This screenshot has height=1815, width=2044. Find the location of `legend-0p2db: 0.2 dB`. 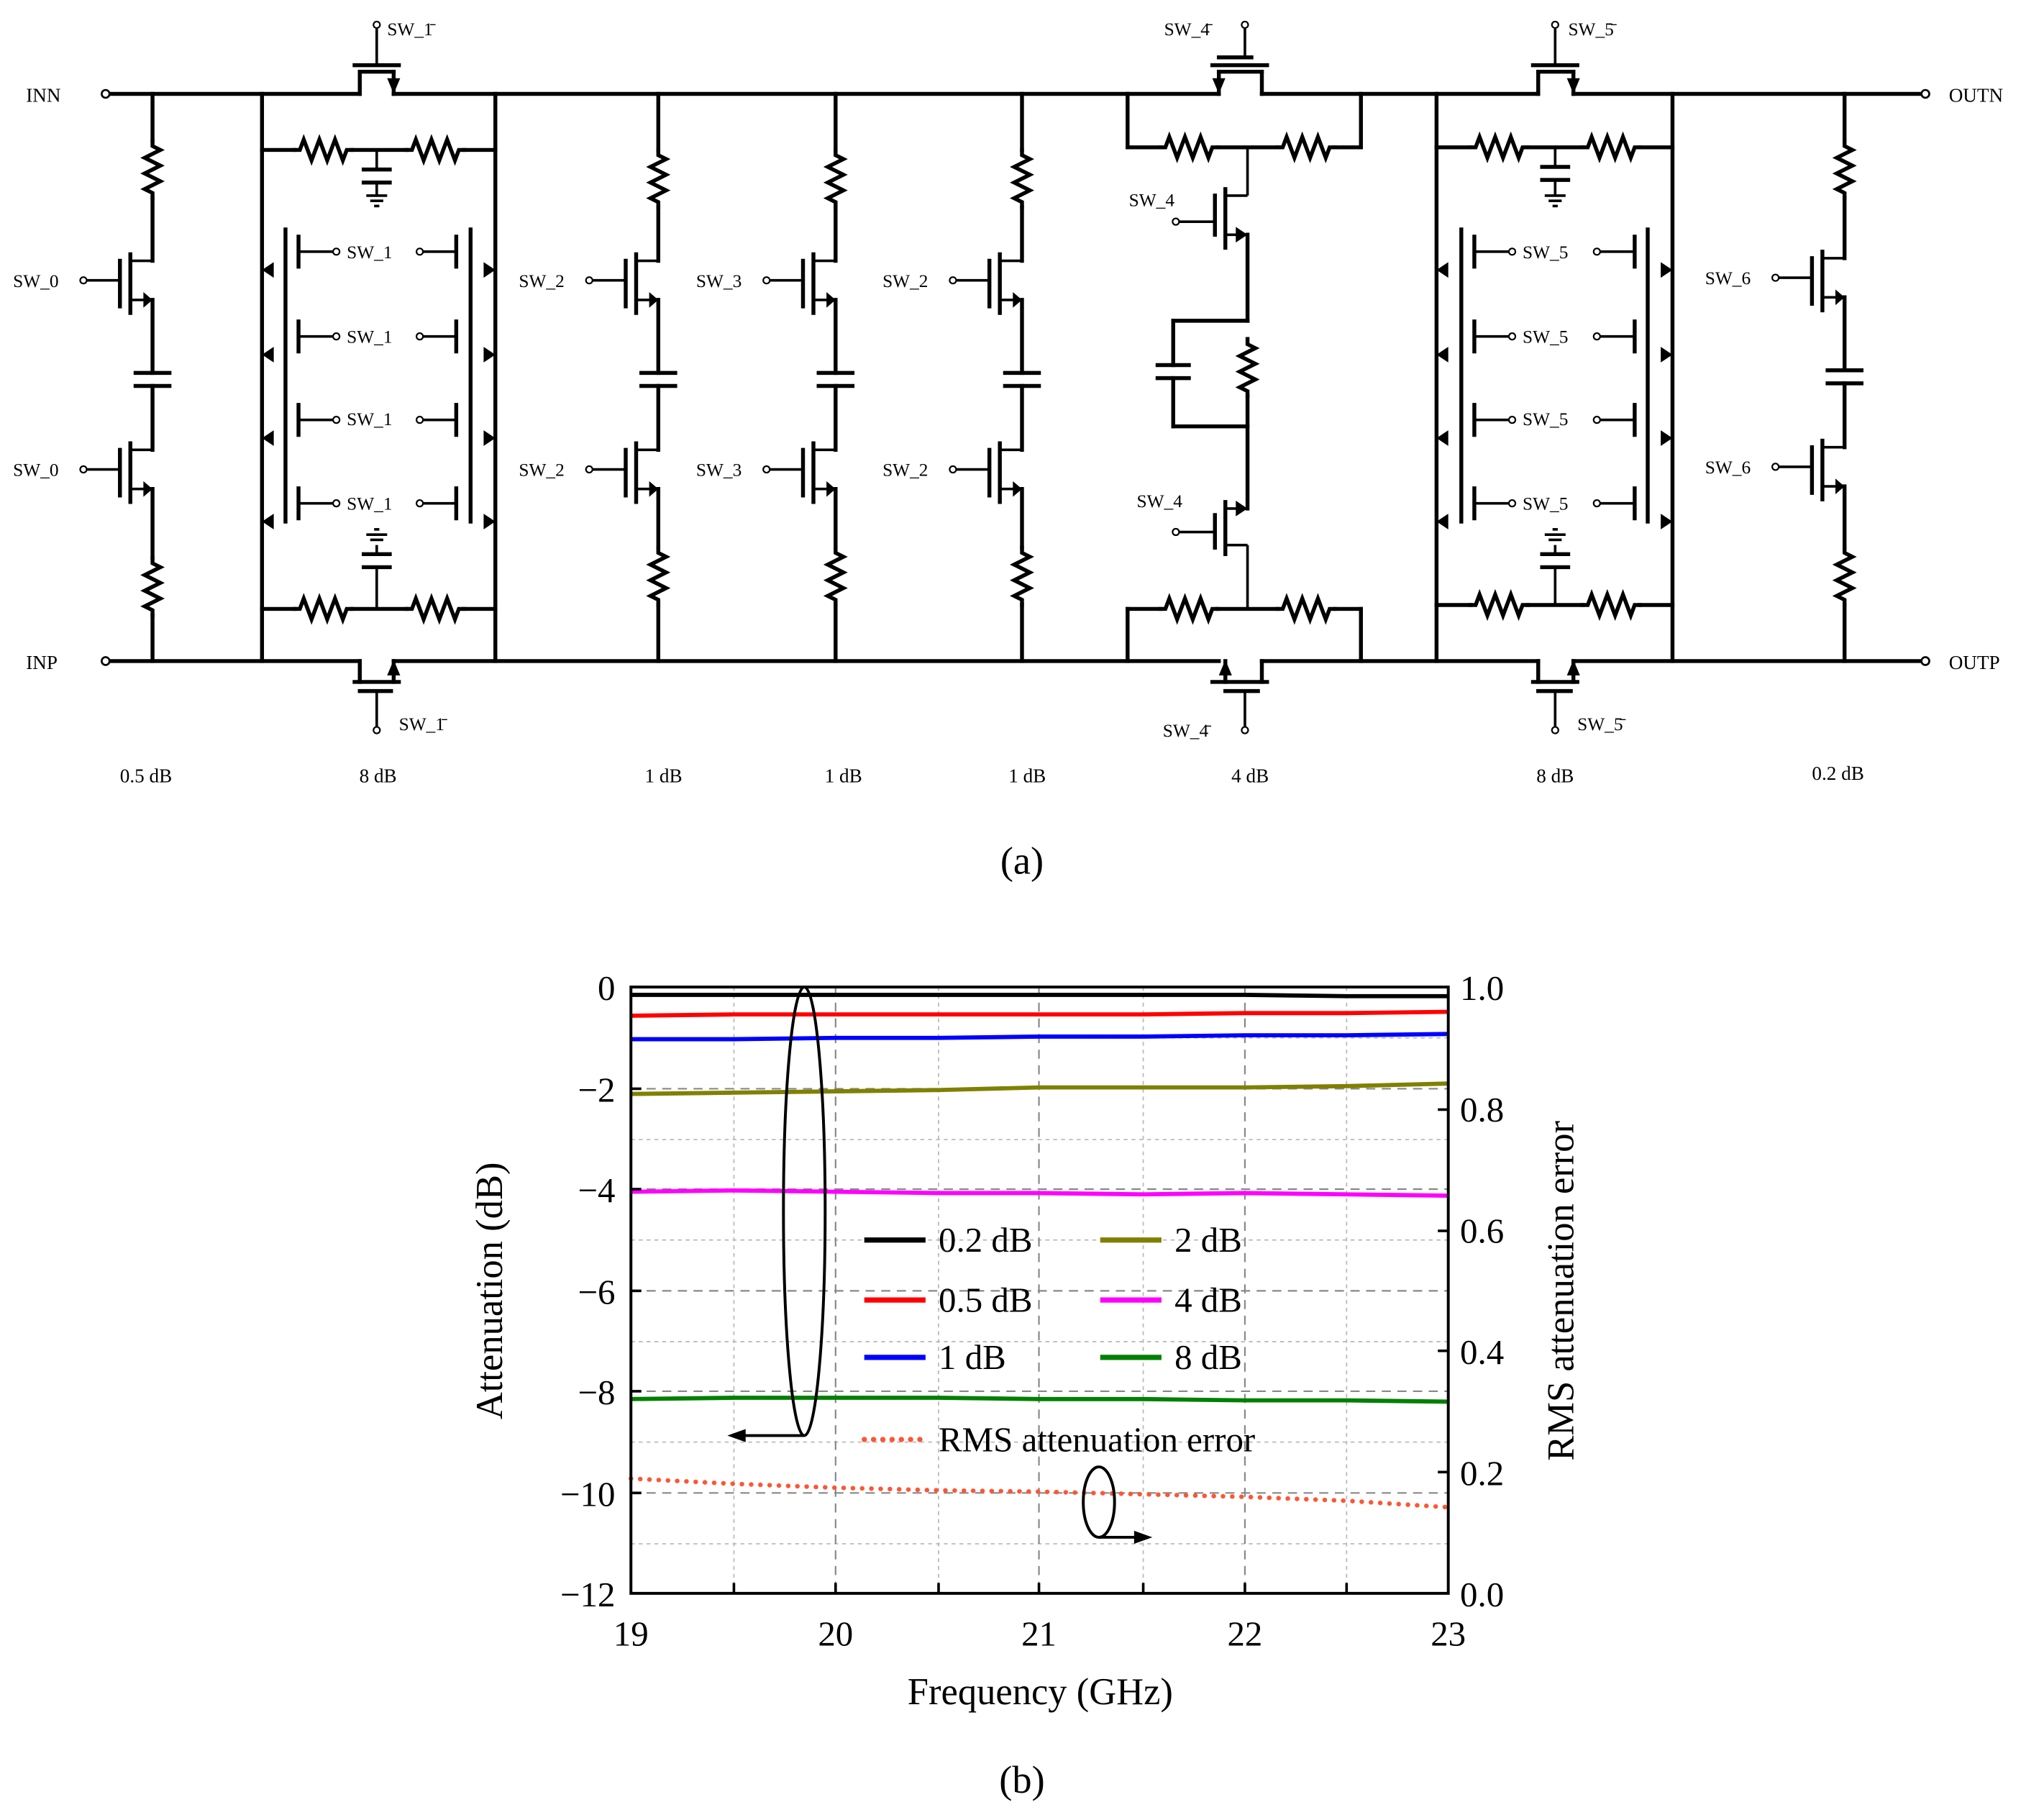

legend-0p2db: 0.2 dB is located at coordinates (985, 1240).